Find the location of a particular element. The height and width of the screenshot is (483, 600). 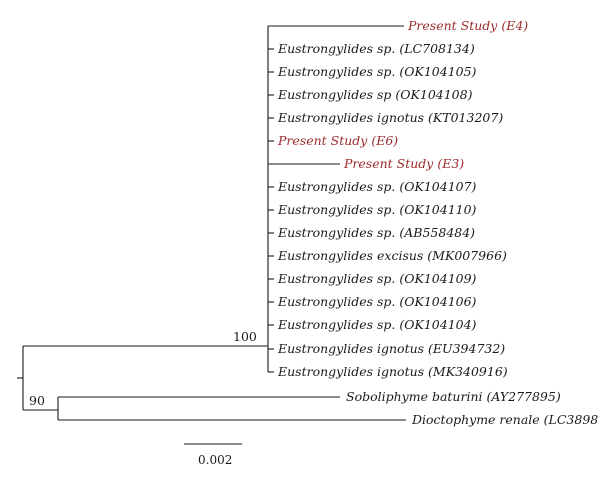

taxon-label-ok104110: Eustrongylides sp. (OK104110) is located at coordinates (377, 209).